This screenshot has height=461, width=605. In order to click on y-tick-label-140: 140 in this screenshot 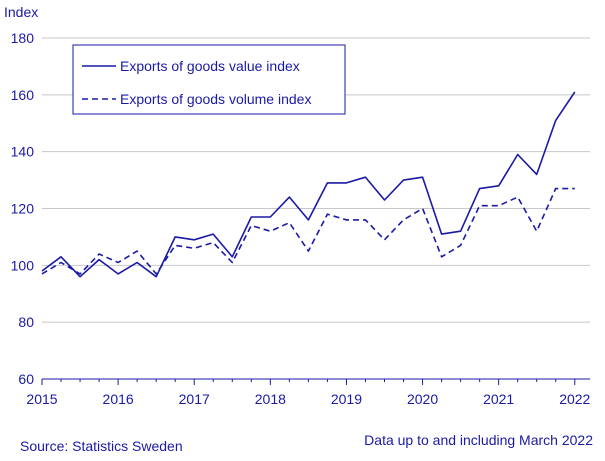, I will do `click(23, 152)`.